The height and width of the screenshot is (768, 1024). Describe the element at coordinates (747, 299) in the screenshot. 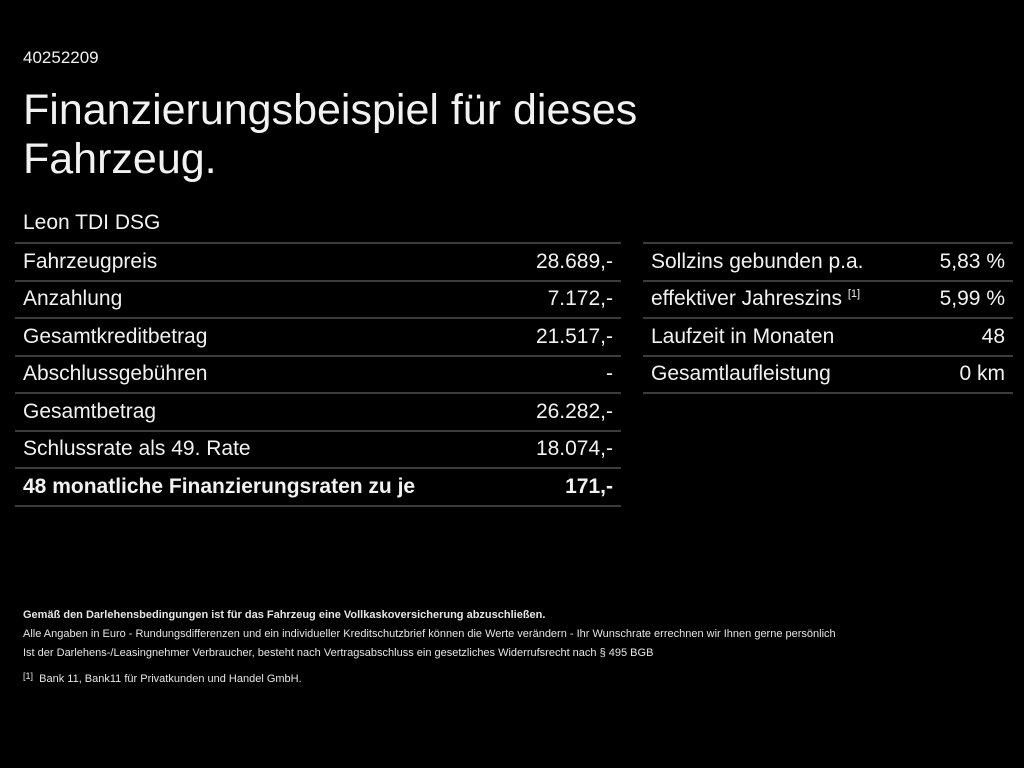

I see `label-text: effektiver Jahreszins` at that location.